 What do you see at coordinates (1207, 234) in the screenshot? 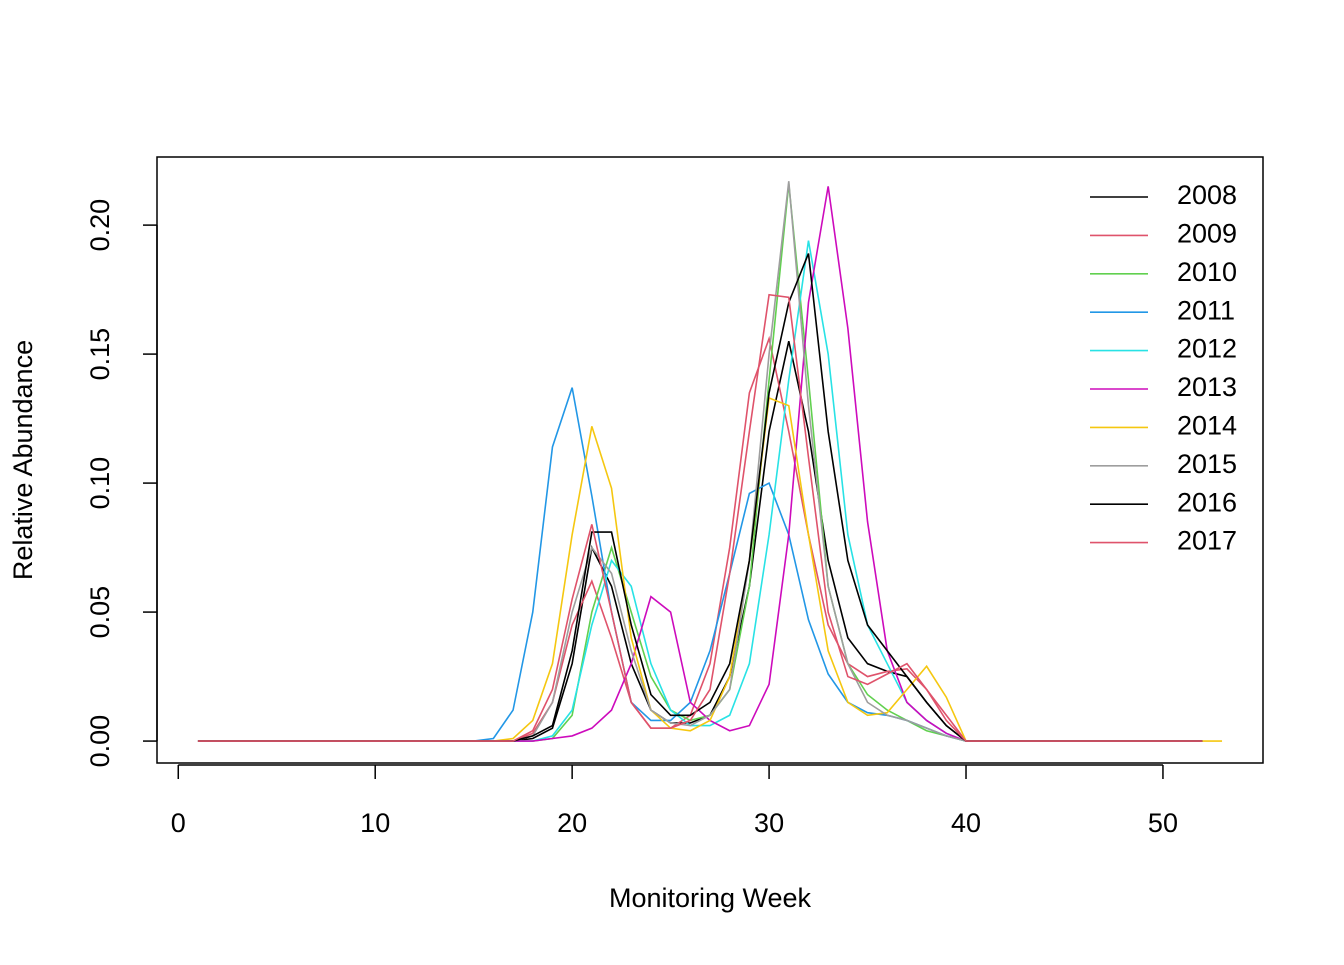
I see `legend-label: 2009` at bounding box center [1207, 234].